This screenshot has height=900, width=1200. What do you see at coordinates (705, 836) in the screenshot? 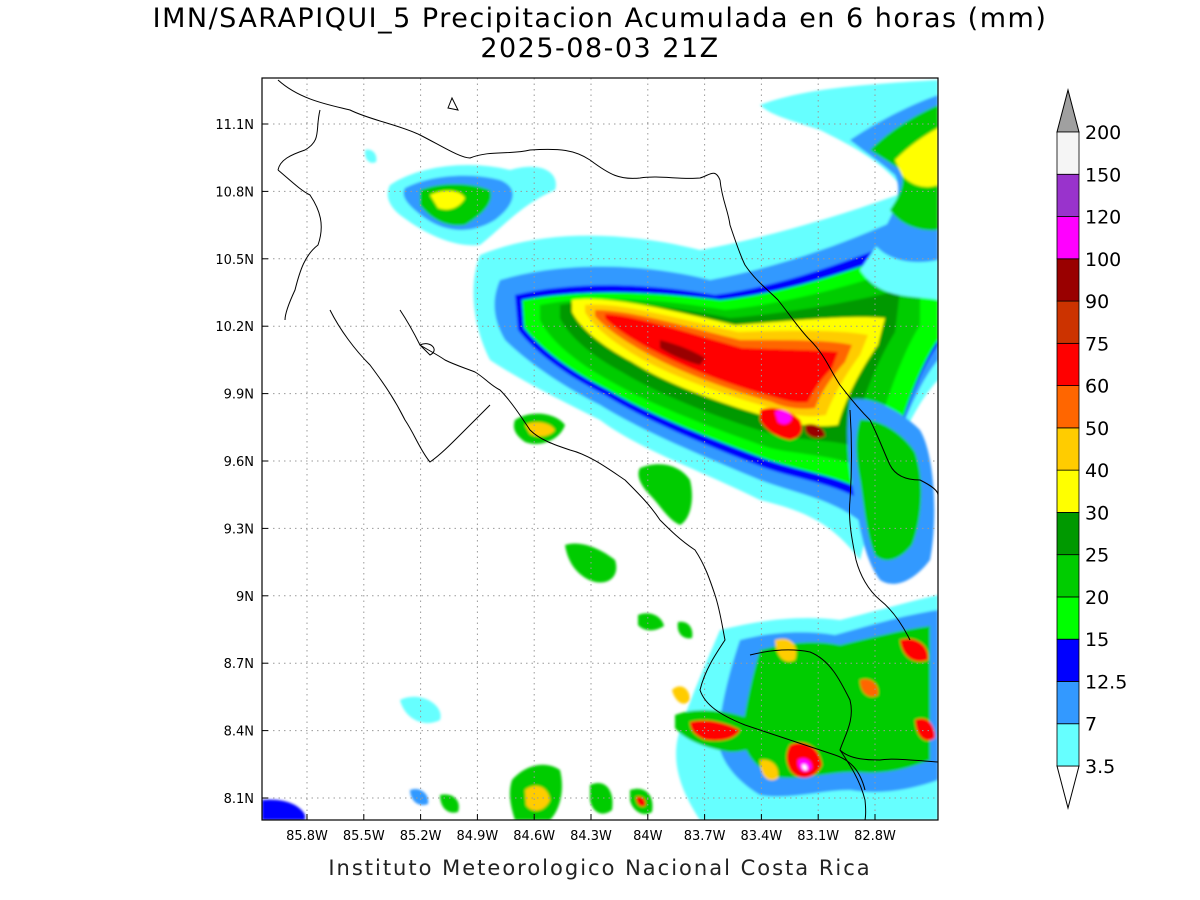
I see `lon-tick-label: 83.7W` at bounding box center [705, 836].